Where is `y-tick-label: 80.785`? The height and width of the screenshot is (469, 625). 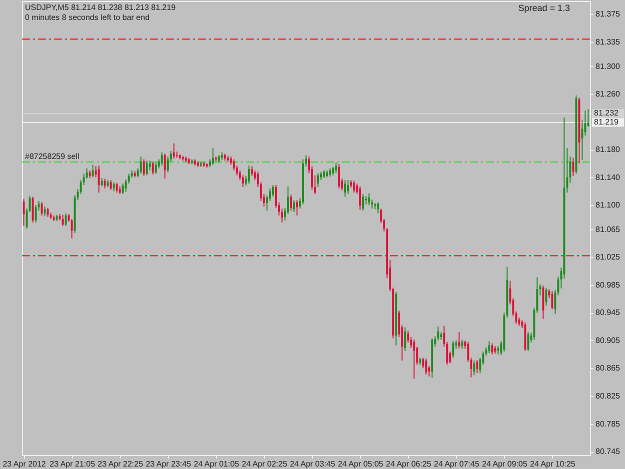
y-tick-label: 80.785 is located at coordinates (608, 423).